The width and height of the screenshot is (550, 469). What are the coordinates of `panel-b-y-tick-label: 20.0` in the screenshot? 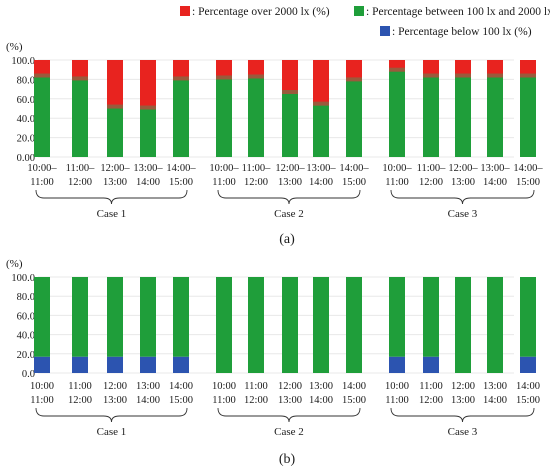 It's located at (26, 355).